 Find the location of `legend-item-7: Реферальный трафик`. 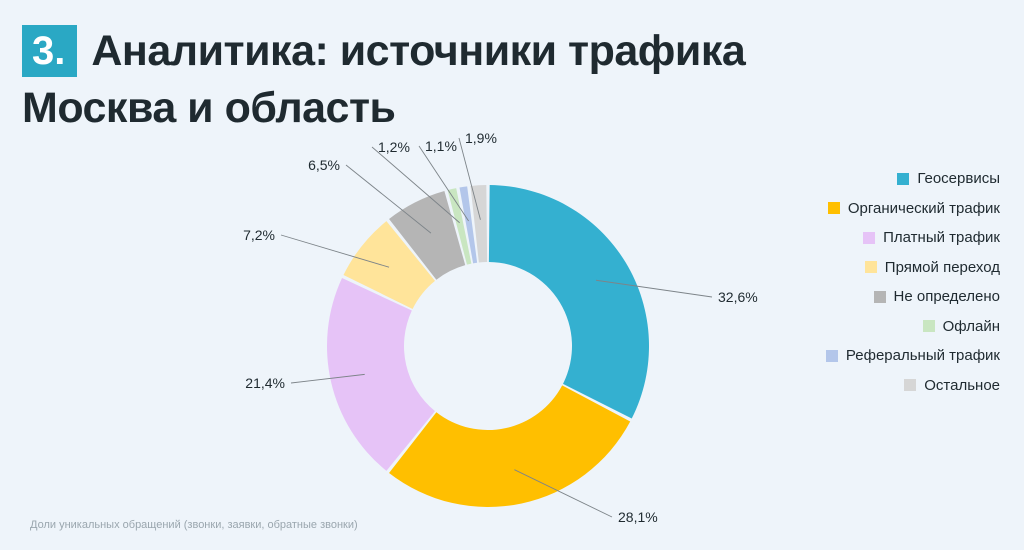

legend-item-7: Реферальный трафик is located at coordinates (912, 356).